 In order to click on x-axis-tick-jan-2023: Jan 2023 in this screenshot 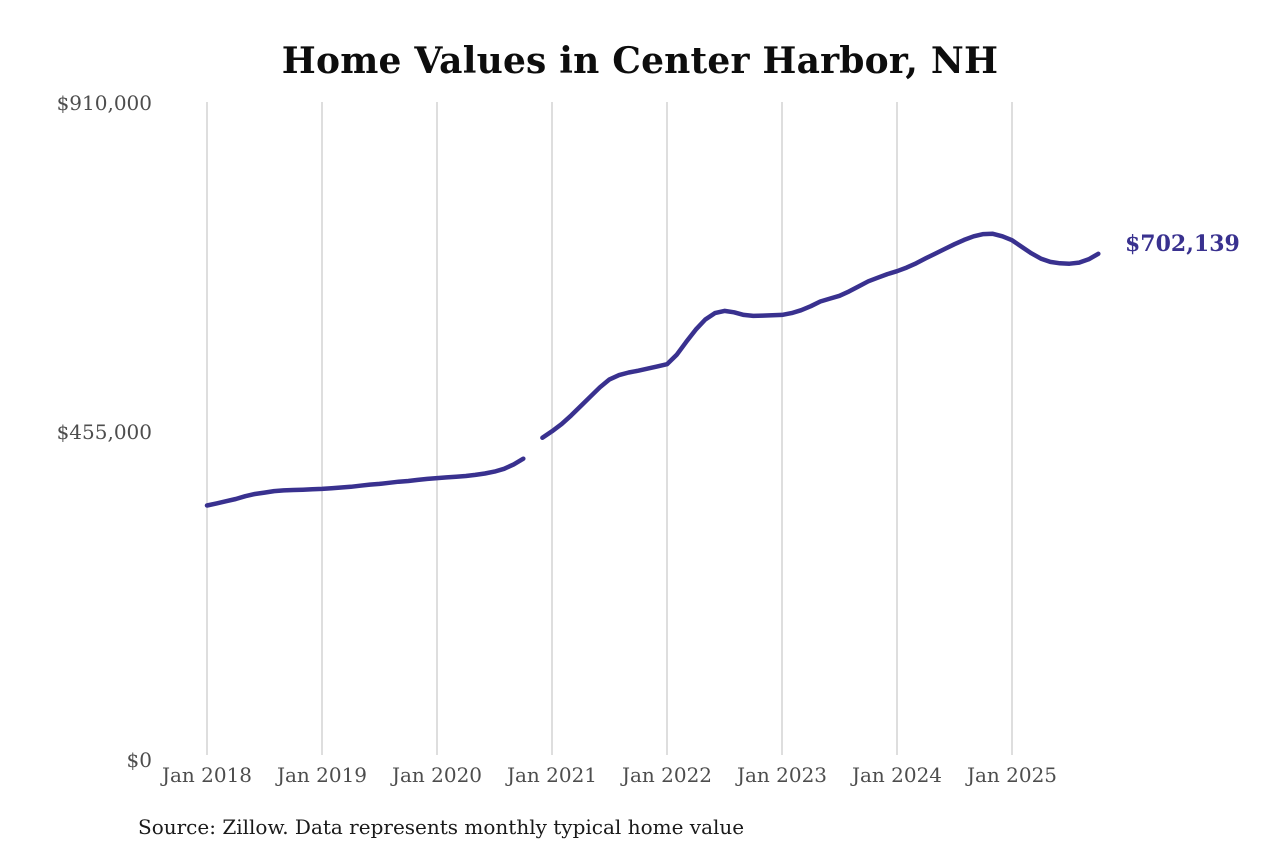, I will do `click(782, 775)`.